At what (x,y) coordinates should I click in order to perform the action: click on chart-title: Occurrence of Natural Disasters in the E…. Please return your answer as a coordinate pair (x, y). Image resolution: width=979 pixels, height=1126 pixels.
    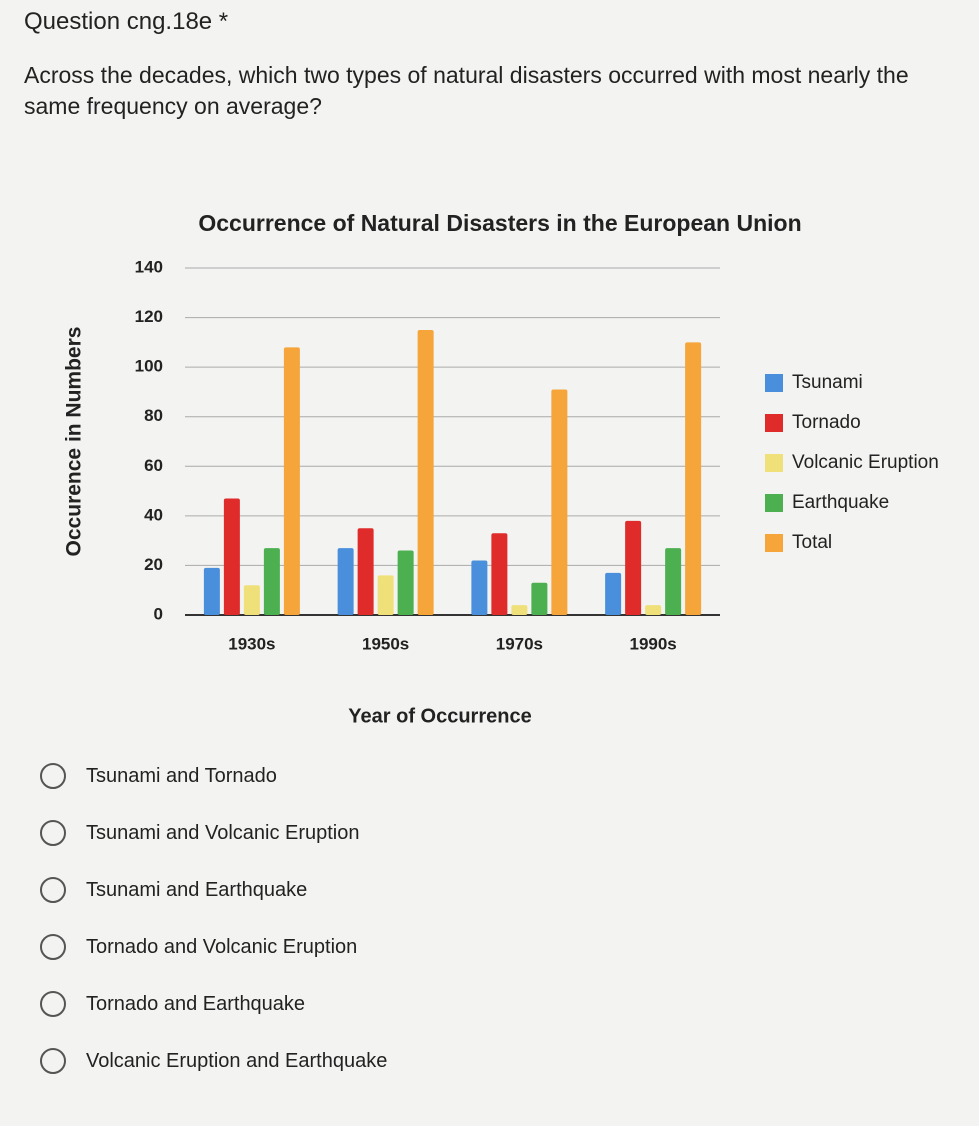
    Looking at the image, I should click on (499, 223).